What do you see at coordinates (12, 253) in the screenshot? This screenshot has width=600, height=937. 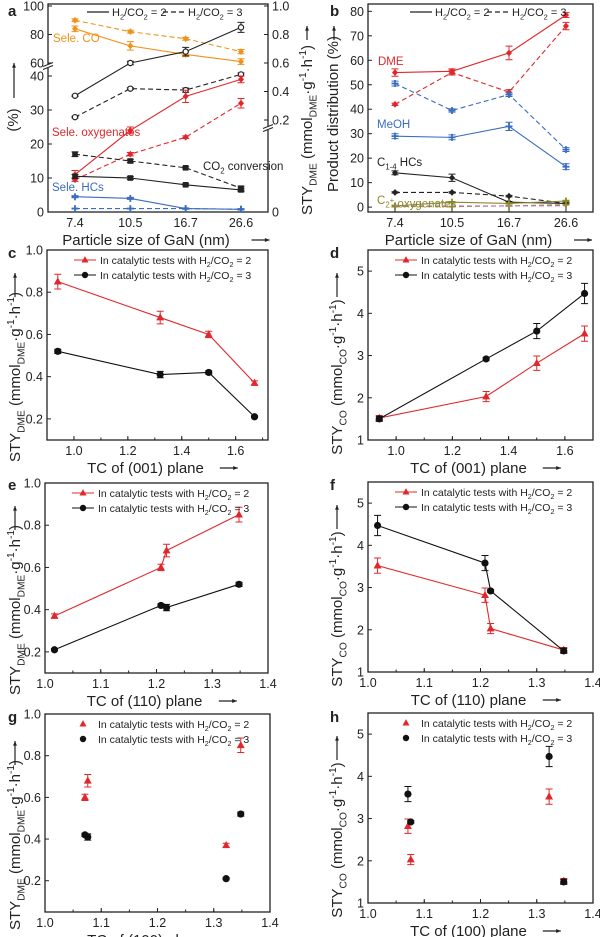 I see `panel-label: c` at bounding box center [12, 253].